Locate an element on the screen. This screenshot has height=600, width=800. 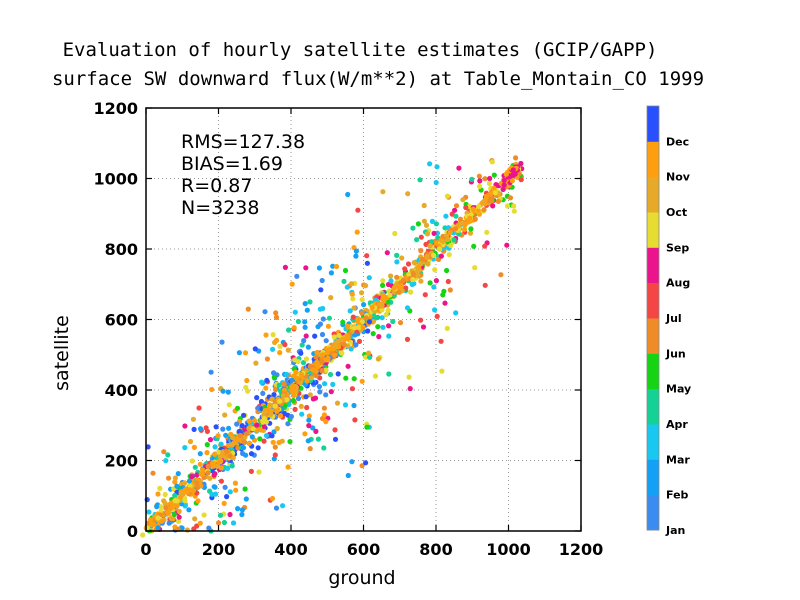
colorbar-frame is located at coordinates (653, 318).